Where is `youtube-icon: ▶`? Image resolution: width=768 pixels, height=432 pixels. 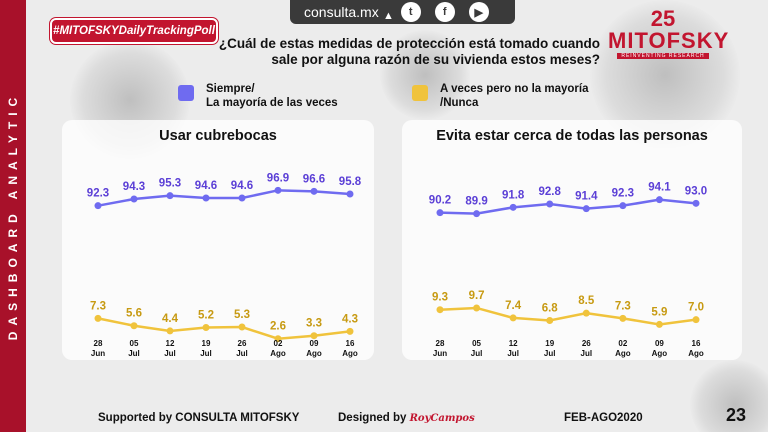 youtube-icon: ▶ is located at coordinates (478, 12).